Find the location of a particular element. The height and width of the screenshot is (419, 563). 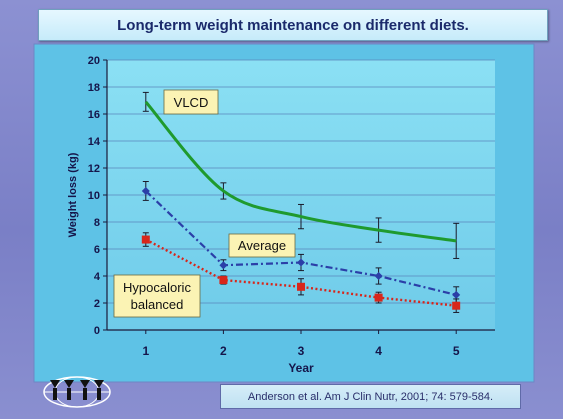

y-tick-label: 18 is located at coordinates (94, 88).